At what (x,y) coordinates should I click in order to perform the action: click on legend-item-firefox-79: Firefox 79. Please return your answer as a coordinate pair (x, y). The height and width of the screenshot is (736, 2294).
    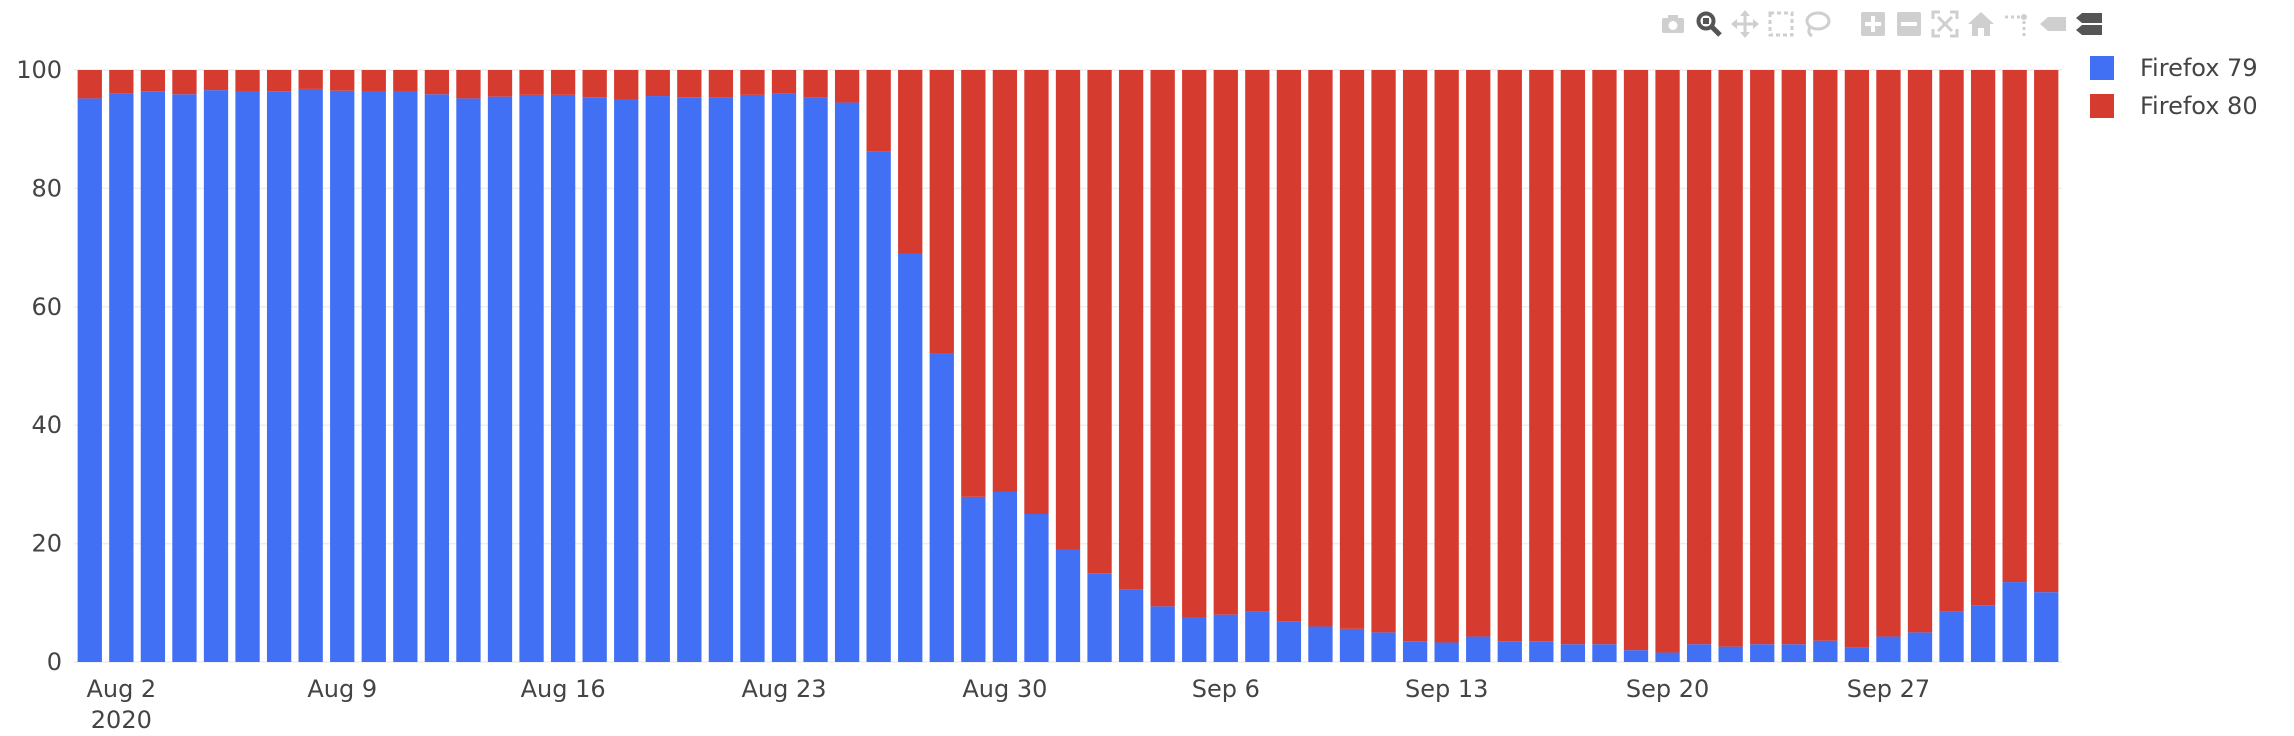
    Looking at the image, I should click on (2174, 68).